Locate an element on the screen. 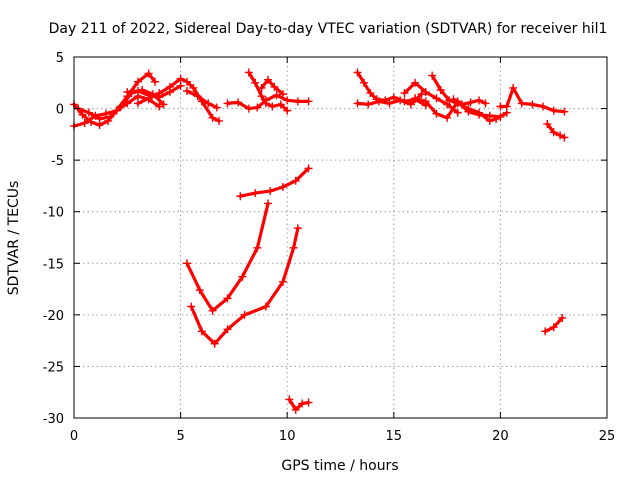 The width and height of the screenshot is (640, 485). x-tick-label: 20 is located at coordinates (500, 436).